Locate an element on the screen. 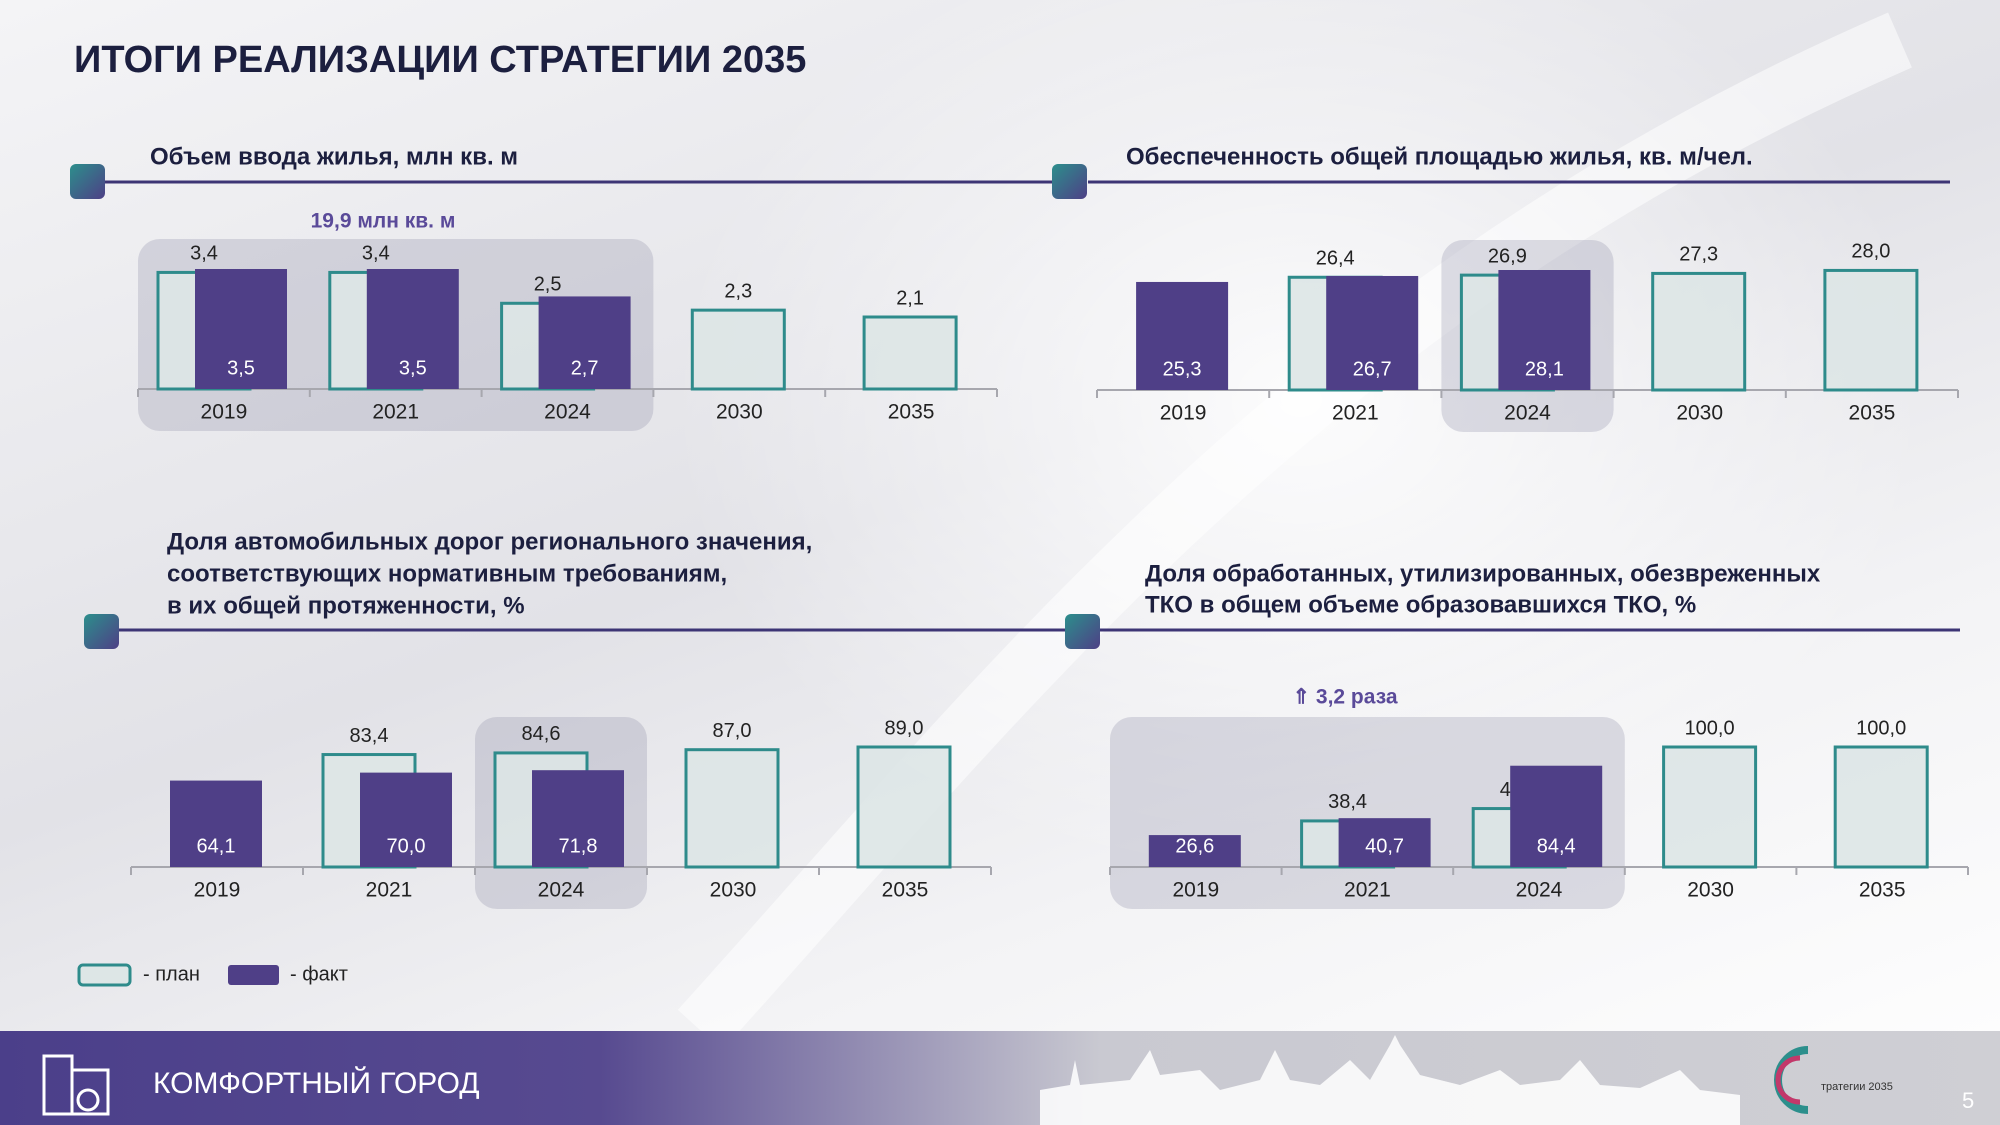 The height and width of the screenshot is (1125, 2000). fact-value-label: 28,1 is located at coordinates (1544, 369).